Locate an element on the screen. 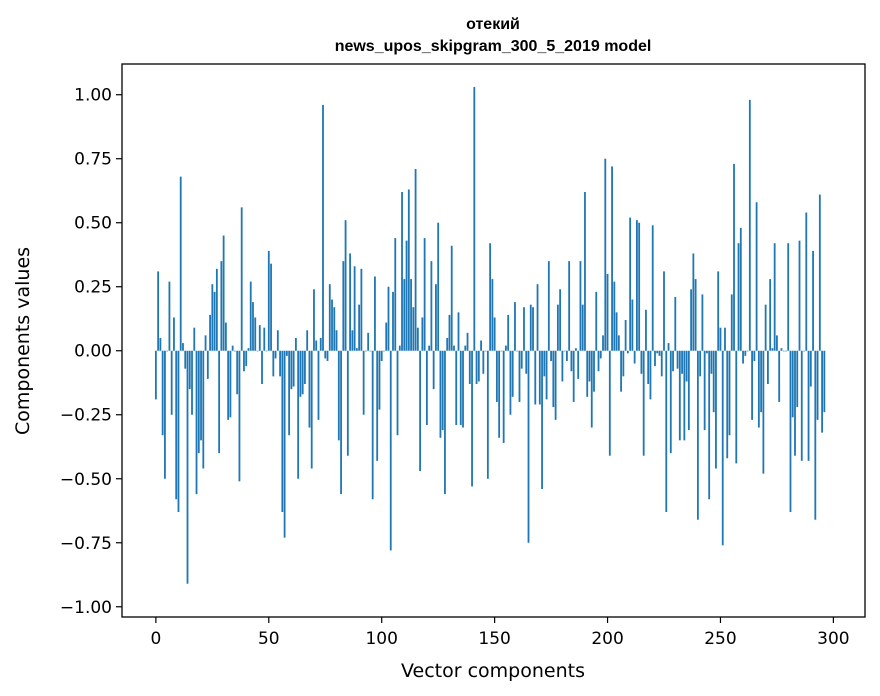 The width and height of the screenshot is (880, 696). x-tick-label: 150 is located at coordinates (494, 639).